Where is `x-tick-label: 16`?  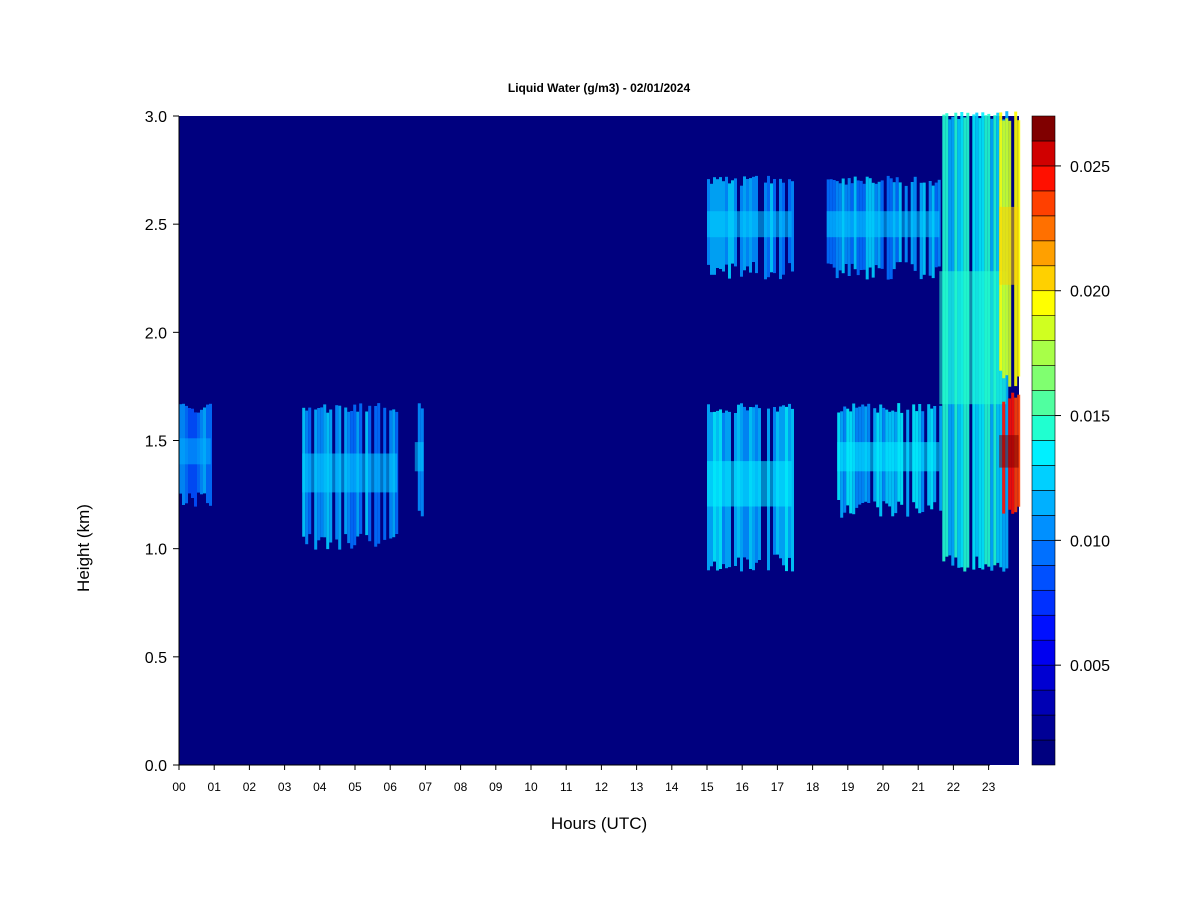 x-tick-label: 16 is located at coordinates (743, 787).